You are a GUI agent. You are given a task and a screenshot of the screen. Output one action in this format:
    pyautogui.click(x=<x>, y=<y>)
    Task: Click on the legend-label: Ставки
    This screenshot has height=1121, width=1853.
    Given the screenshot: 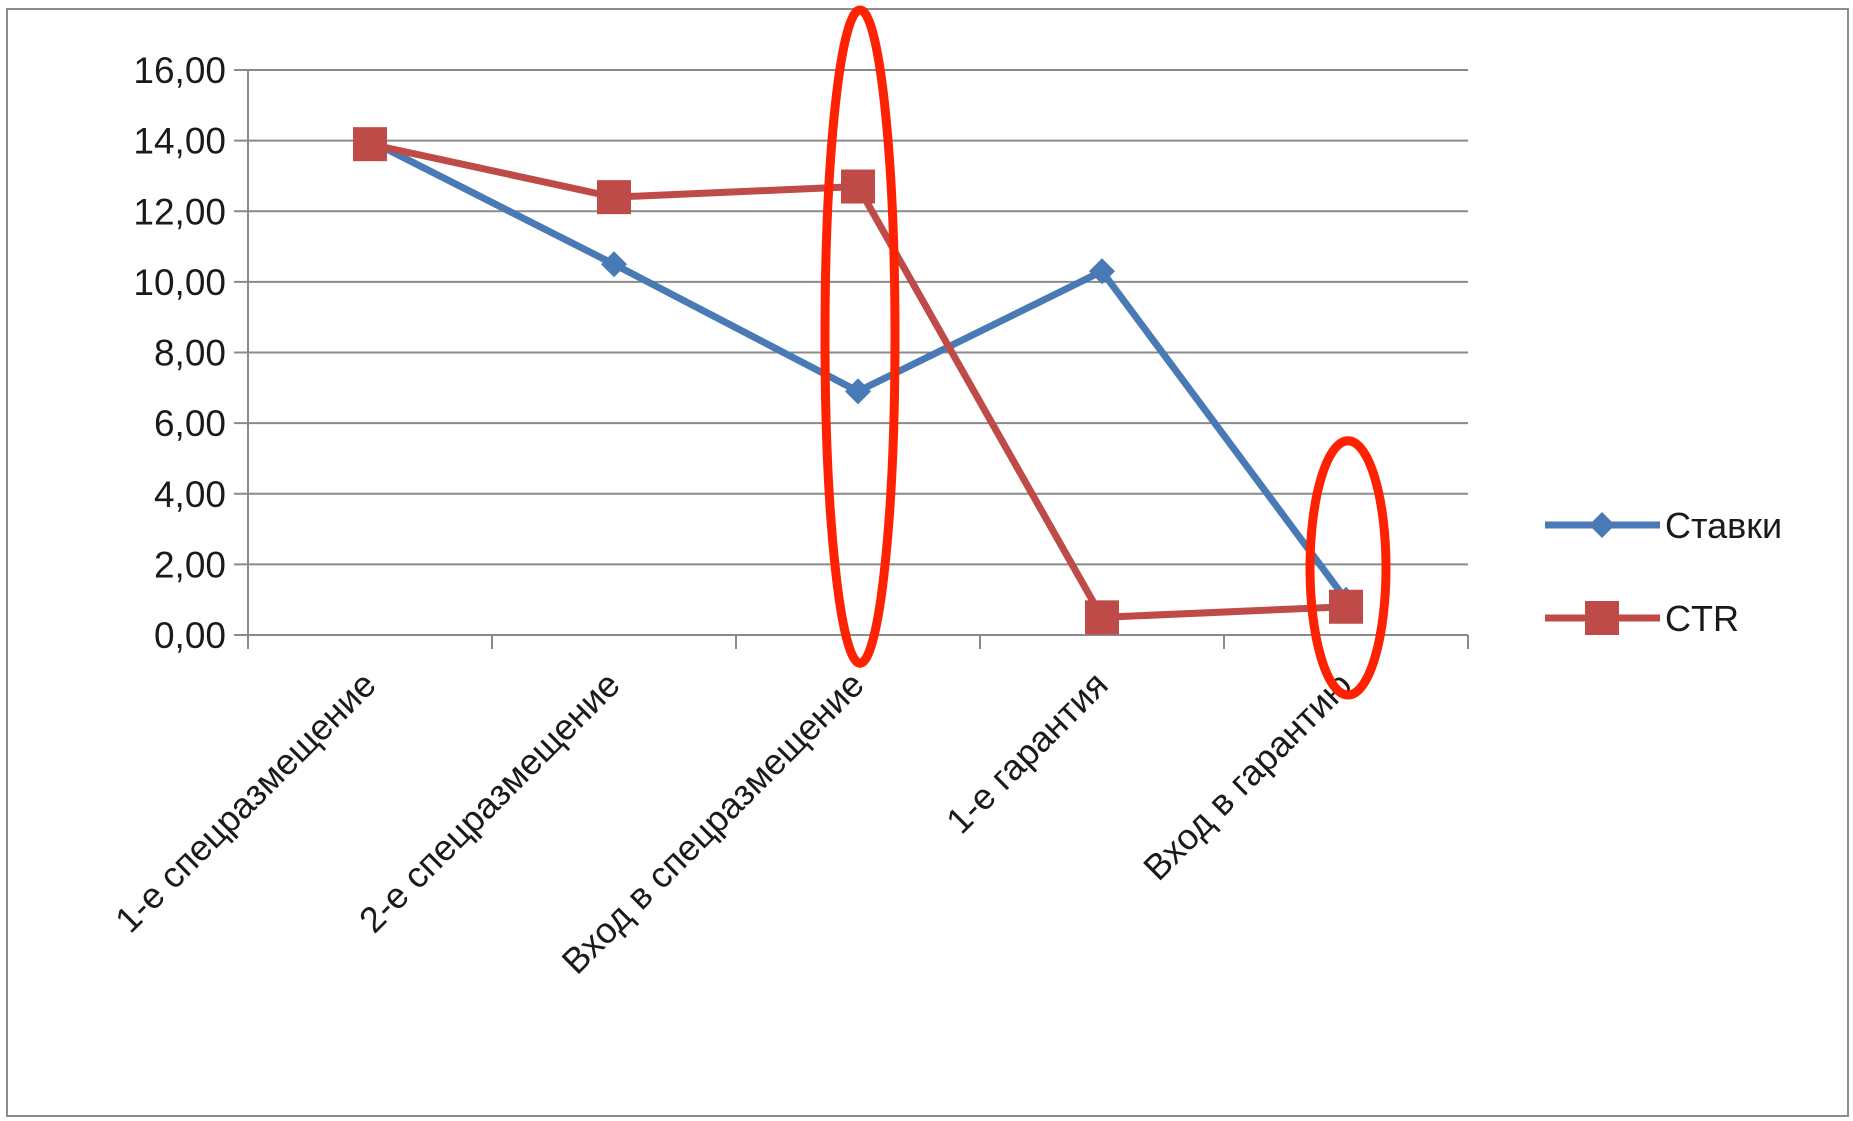 What is the action you would take?
    pyautogui.click(x=1723, y=525)
    